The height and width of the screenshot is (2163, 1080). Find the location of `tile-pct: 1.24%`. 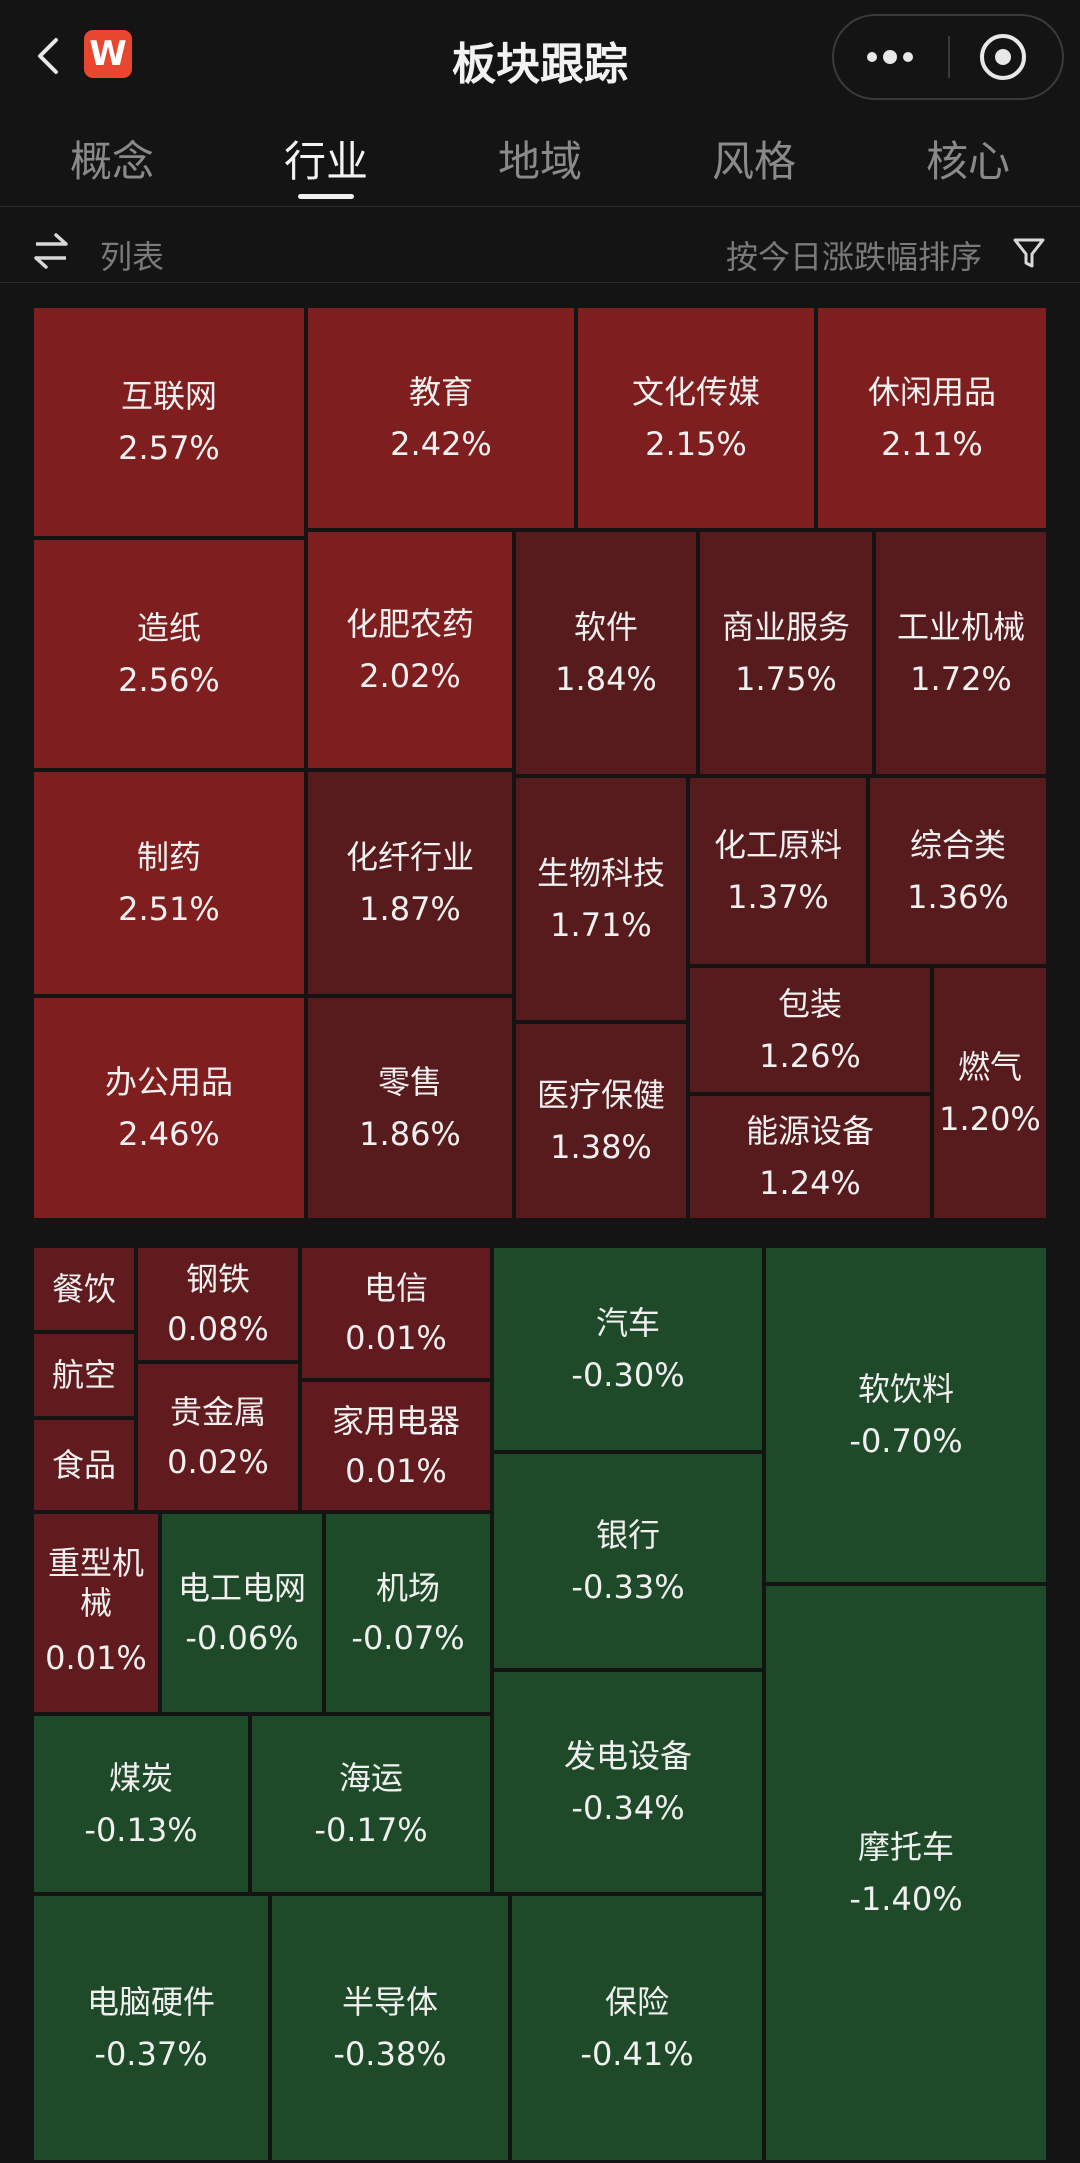

tile-pct: 1.24% is located at coordinates (810, 1183).